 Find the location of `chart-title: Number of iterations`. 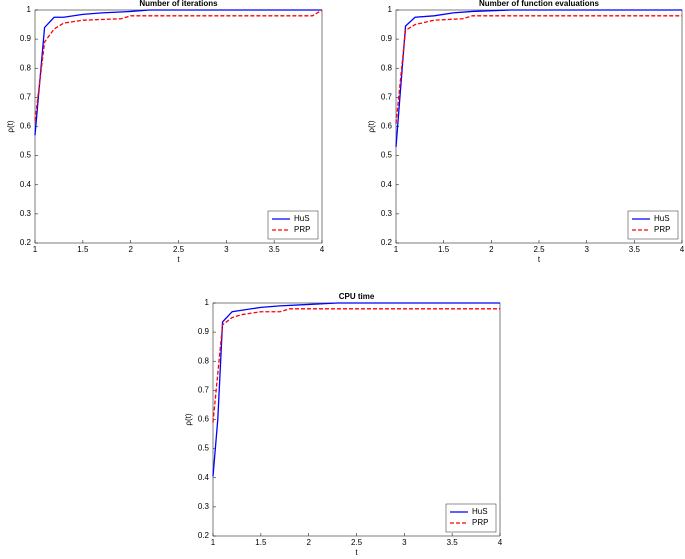

chart-title: Number of iterations is located at coordinates (178, 4).